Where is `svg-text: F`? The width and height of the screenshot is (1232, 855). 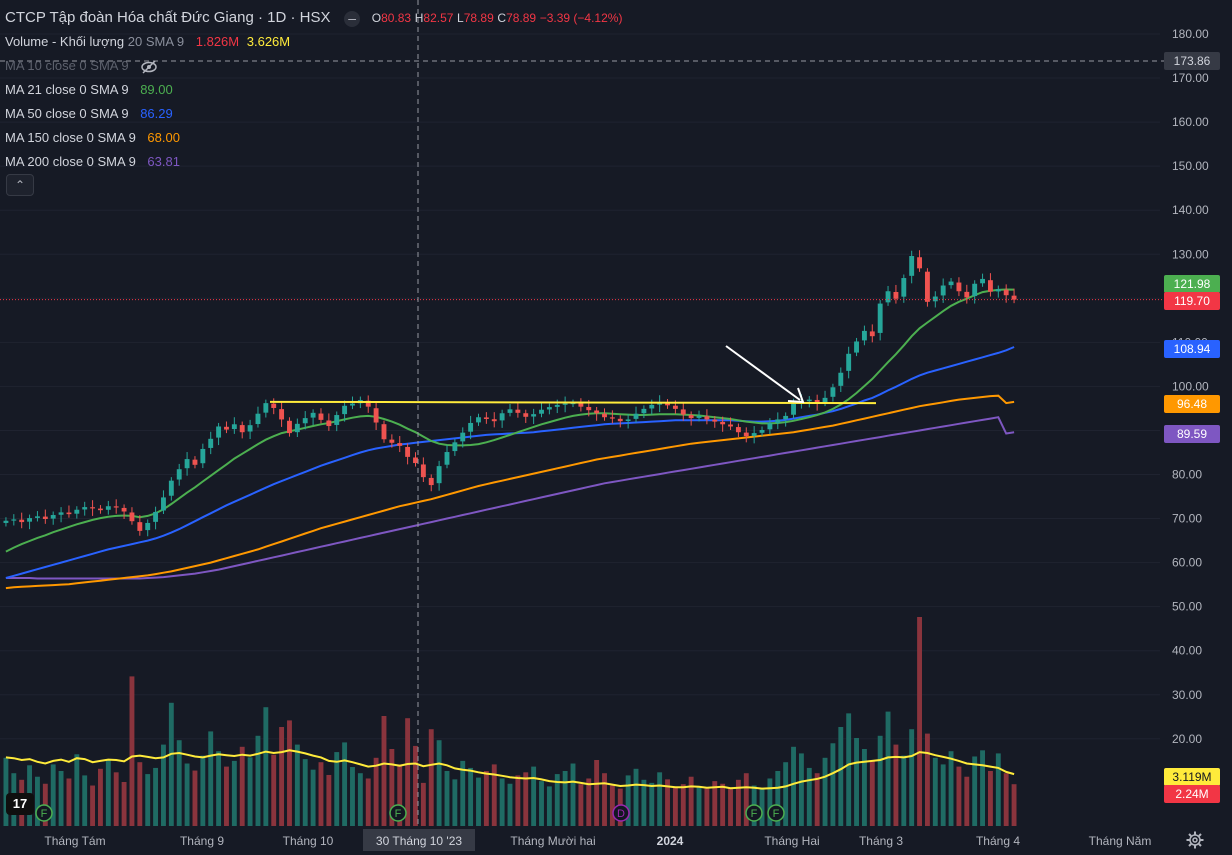 svg-text: F is located at coordinates (398, 814).